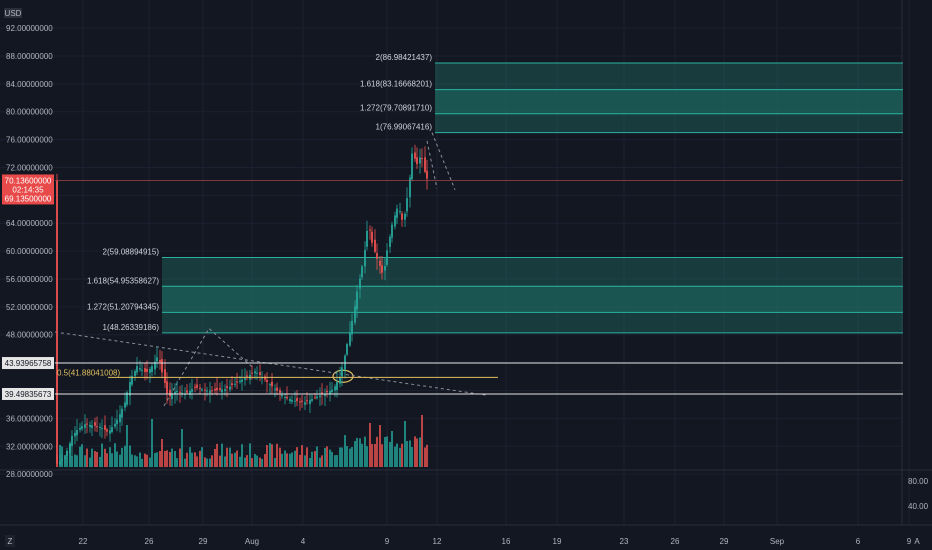  Describe the element at coordinates (123, 280) in the screenshot. I see `fib-lower-label: 1.618(54.95358627)` at that location.